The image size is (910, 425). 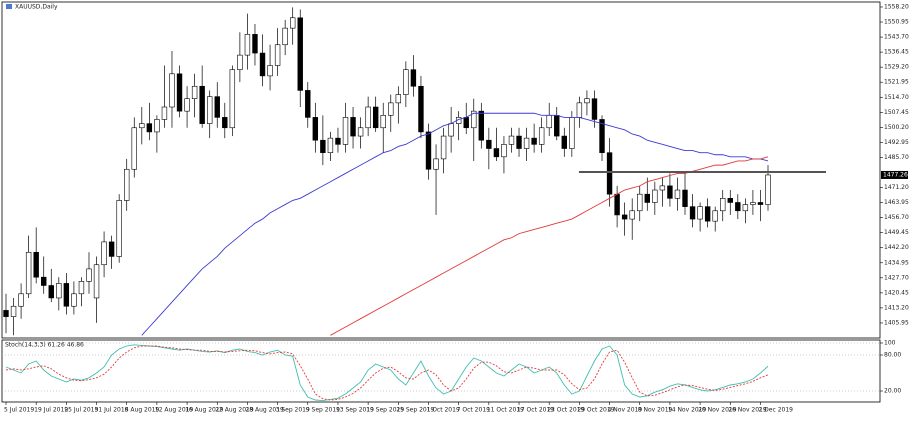 I want to click on y-tick-label: 80.00, so click(x=892, y=355).